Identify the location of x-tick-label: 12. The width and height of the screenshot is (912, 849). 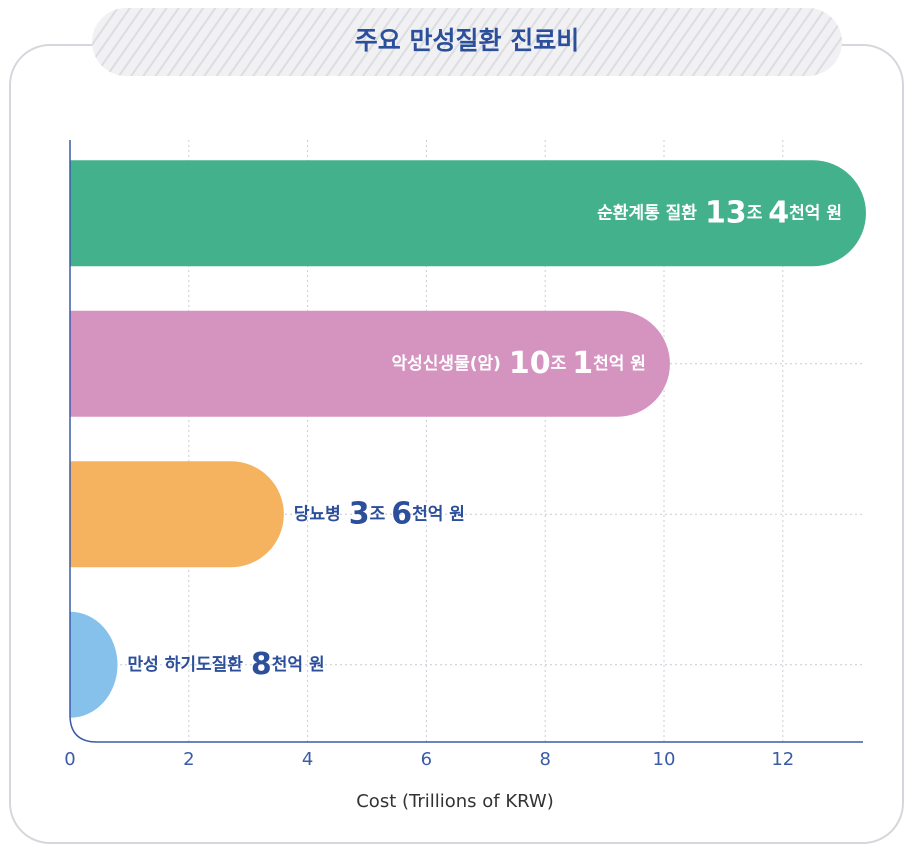
(782, 759).